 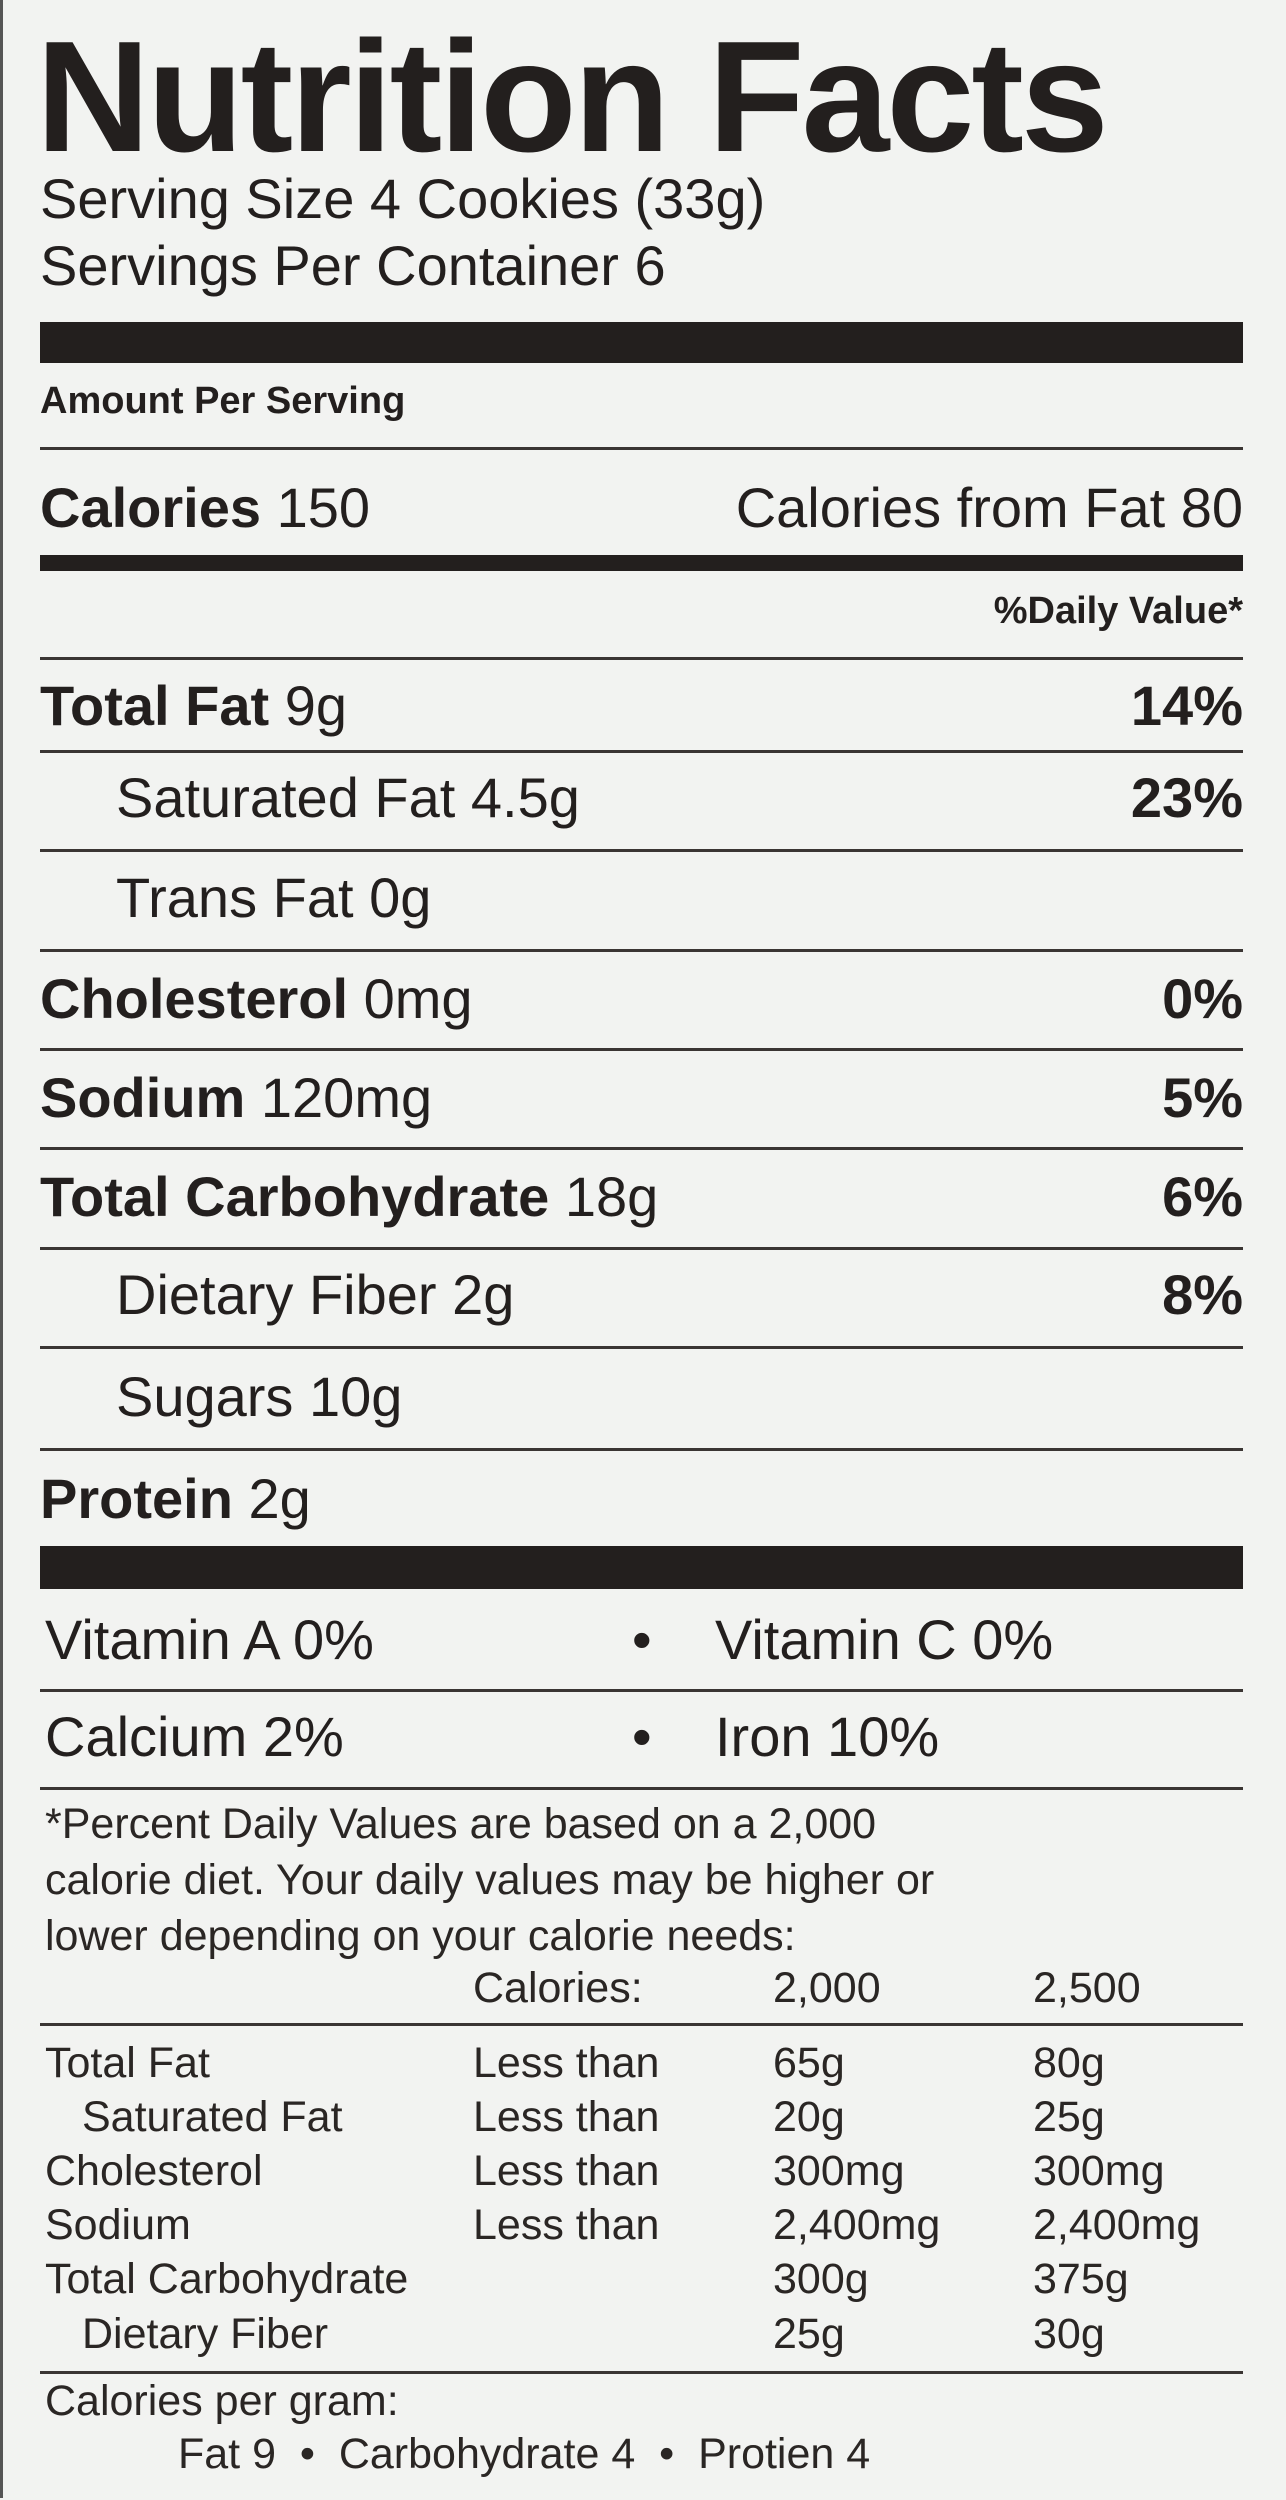 I want to click on dv-cell: 20g, so click(x=809, y=2117).